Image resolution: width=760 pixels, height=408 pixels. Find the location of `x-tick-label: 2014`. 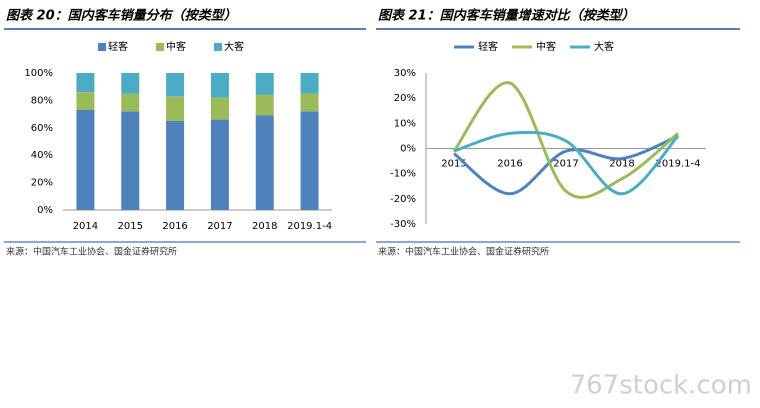

x-tick-label: 2014 is located at coordinates (85, 226).